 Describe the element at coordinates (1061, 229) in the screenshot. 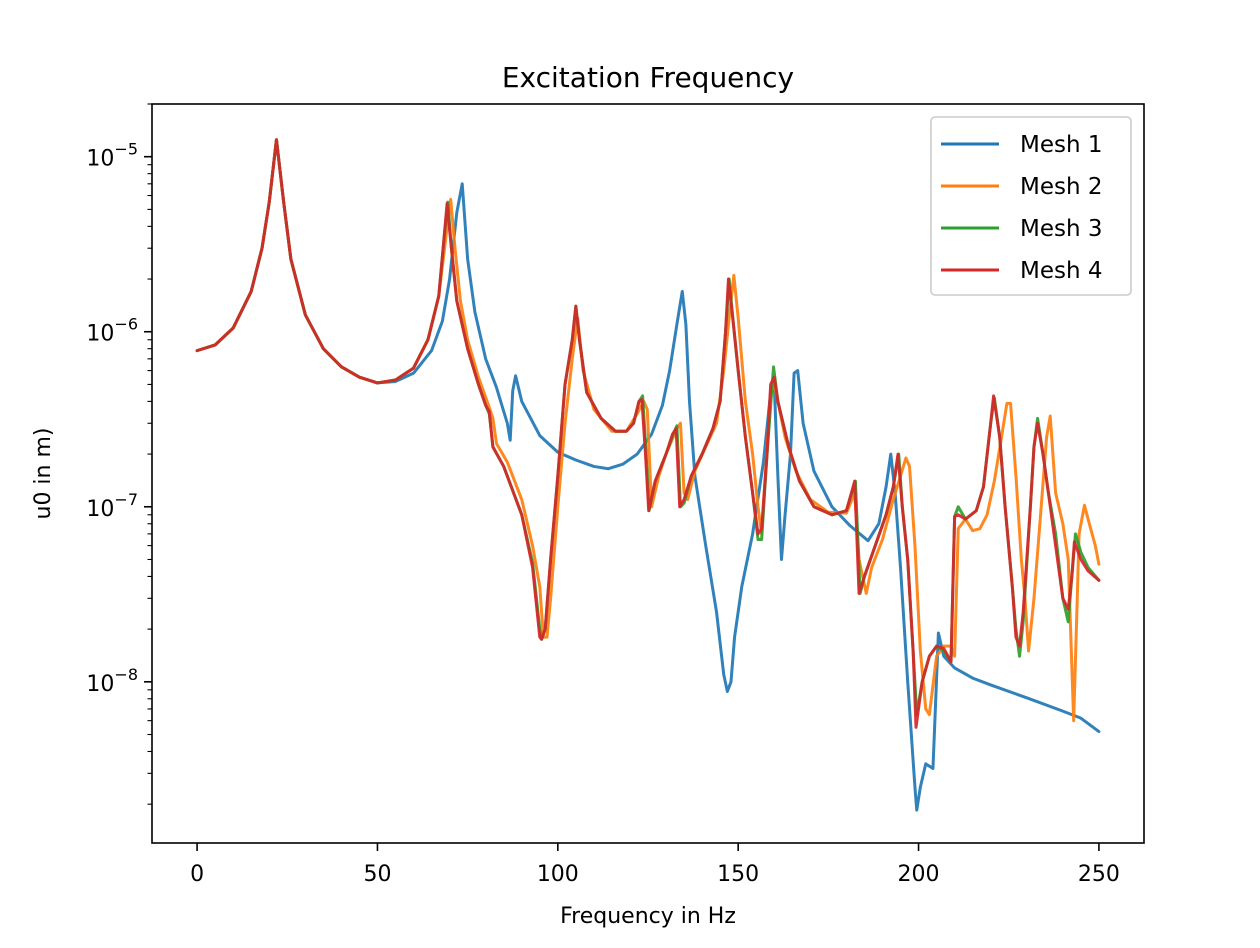

I see `legend-label-mesh-3: Mesh 3` at that location.